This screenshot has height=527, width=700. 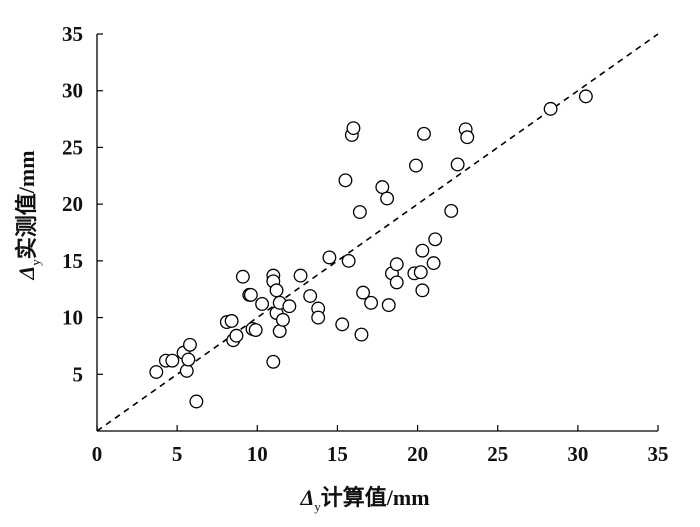 I want to click on x-tick-label: 30, so click(x=577, y=454).